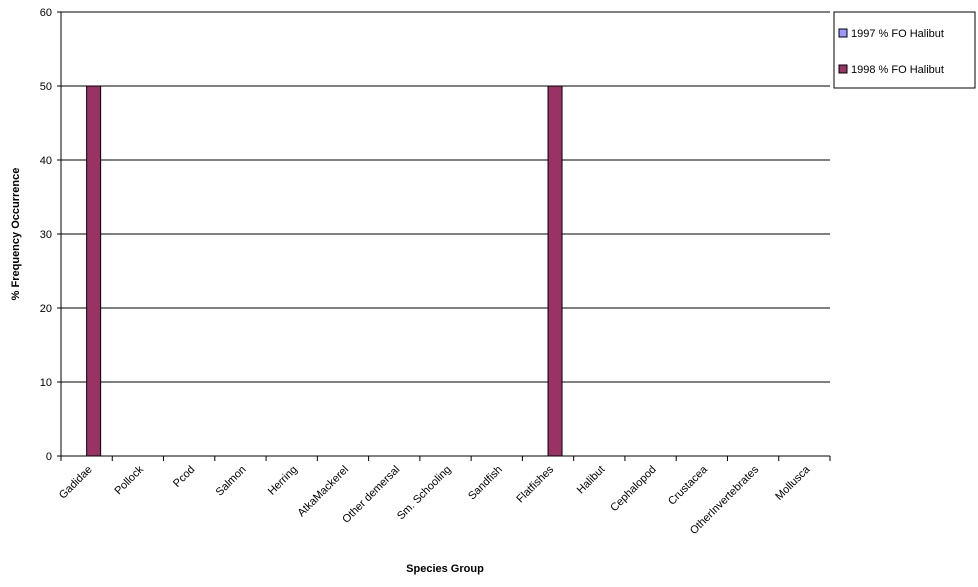  Describe the element at coordinates (843, 33) in the screenshot. I see `legend-swatch-1997` at that location.